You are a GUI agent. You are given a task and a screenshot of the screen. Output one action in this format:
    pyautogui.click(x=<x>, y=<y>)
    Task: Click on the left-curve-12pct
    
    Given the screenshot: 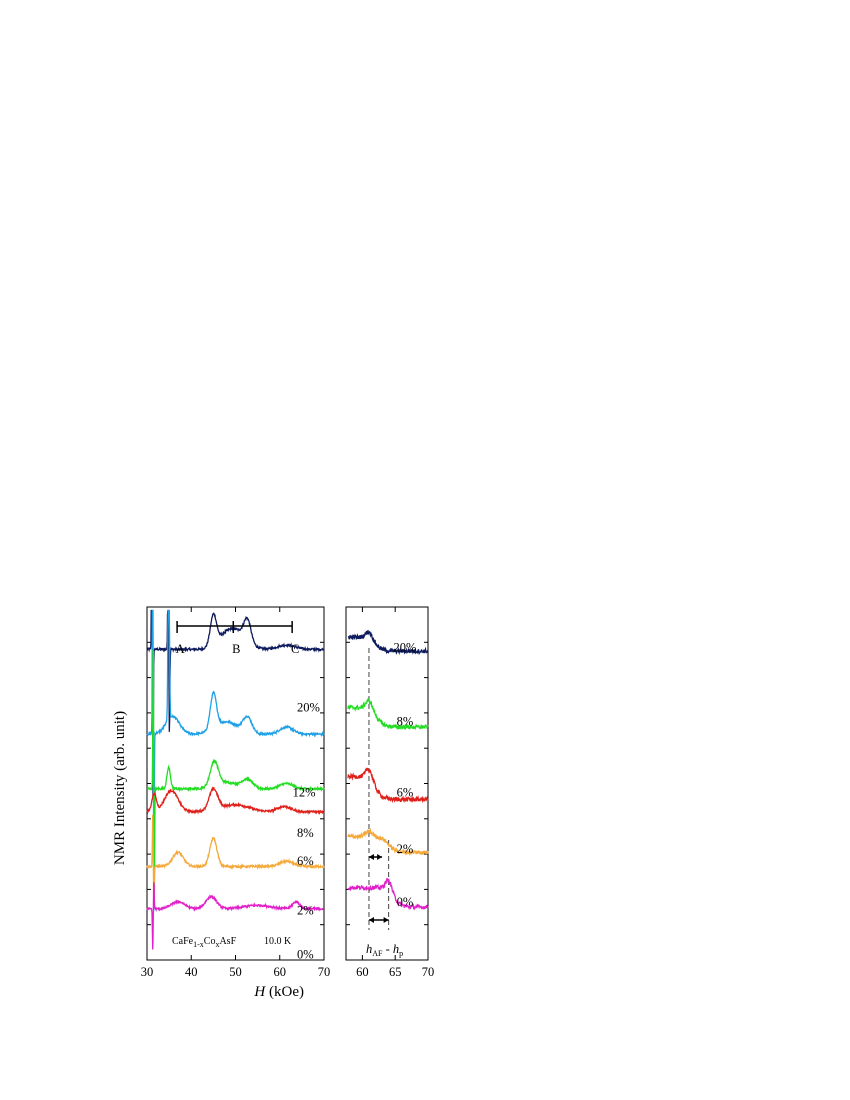 What is the action you would take?
    pyautogui.click(x=235, y=760)
    